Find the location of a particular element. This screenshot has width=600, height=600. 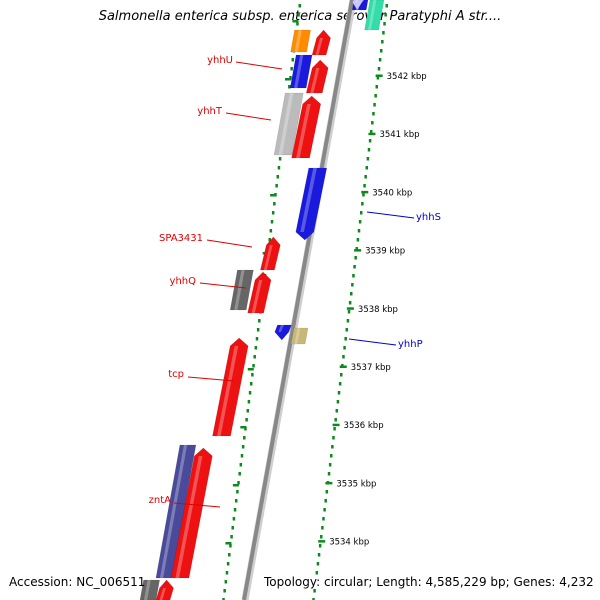

tick-label-3534: 3534 kbp is located at coordinates (349, 543).